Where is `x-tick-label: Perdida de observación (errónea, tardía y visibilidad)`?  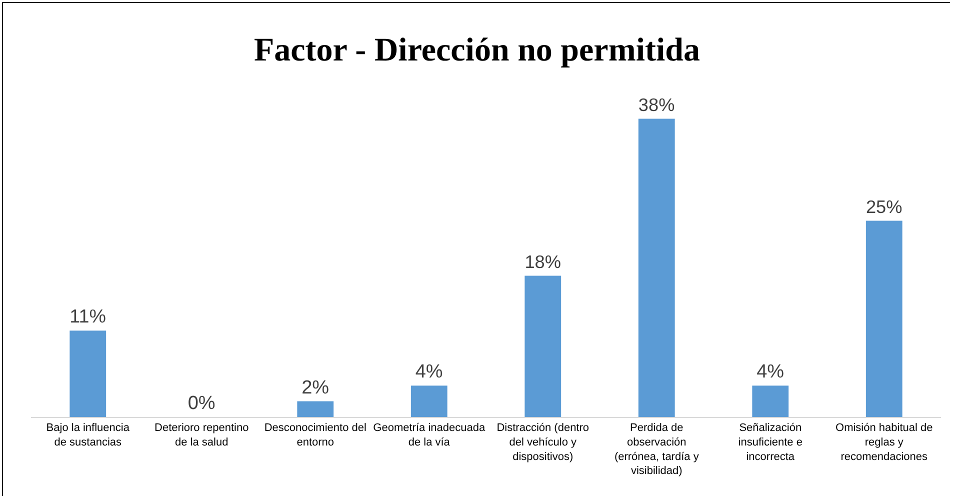 x-tick-label: Perdida de observación (errónea, tardía y visibilidad) is located at coordinates (657, 450).